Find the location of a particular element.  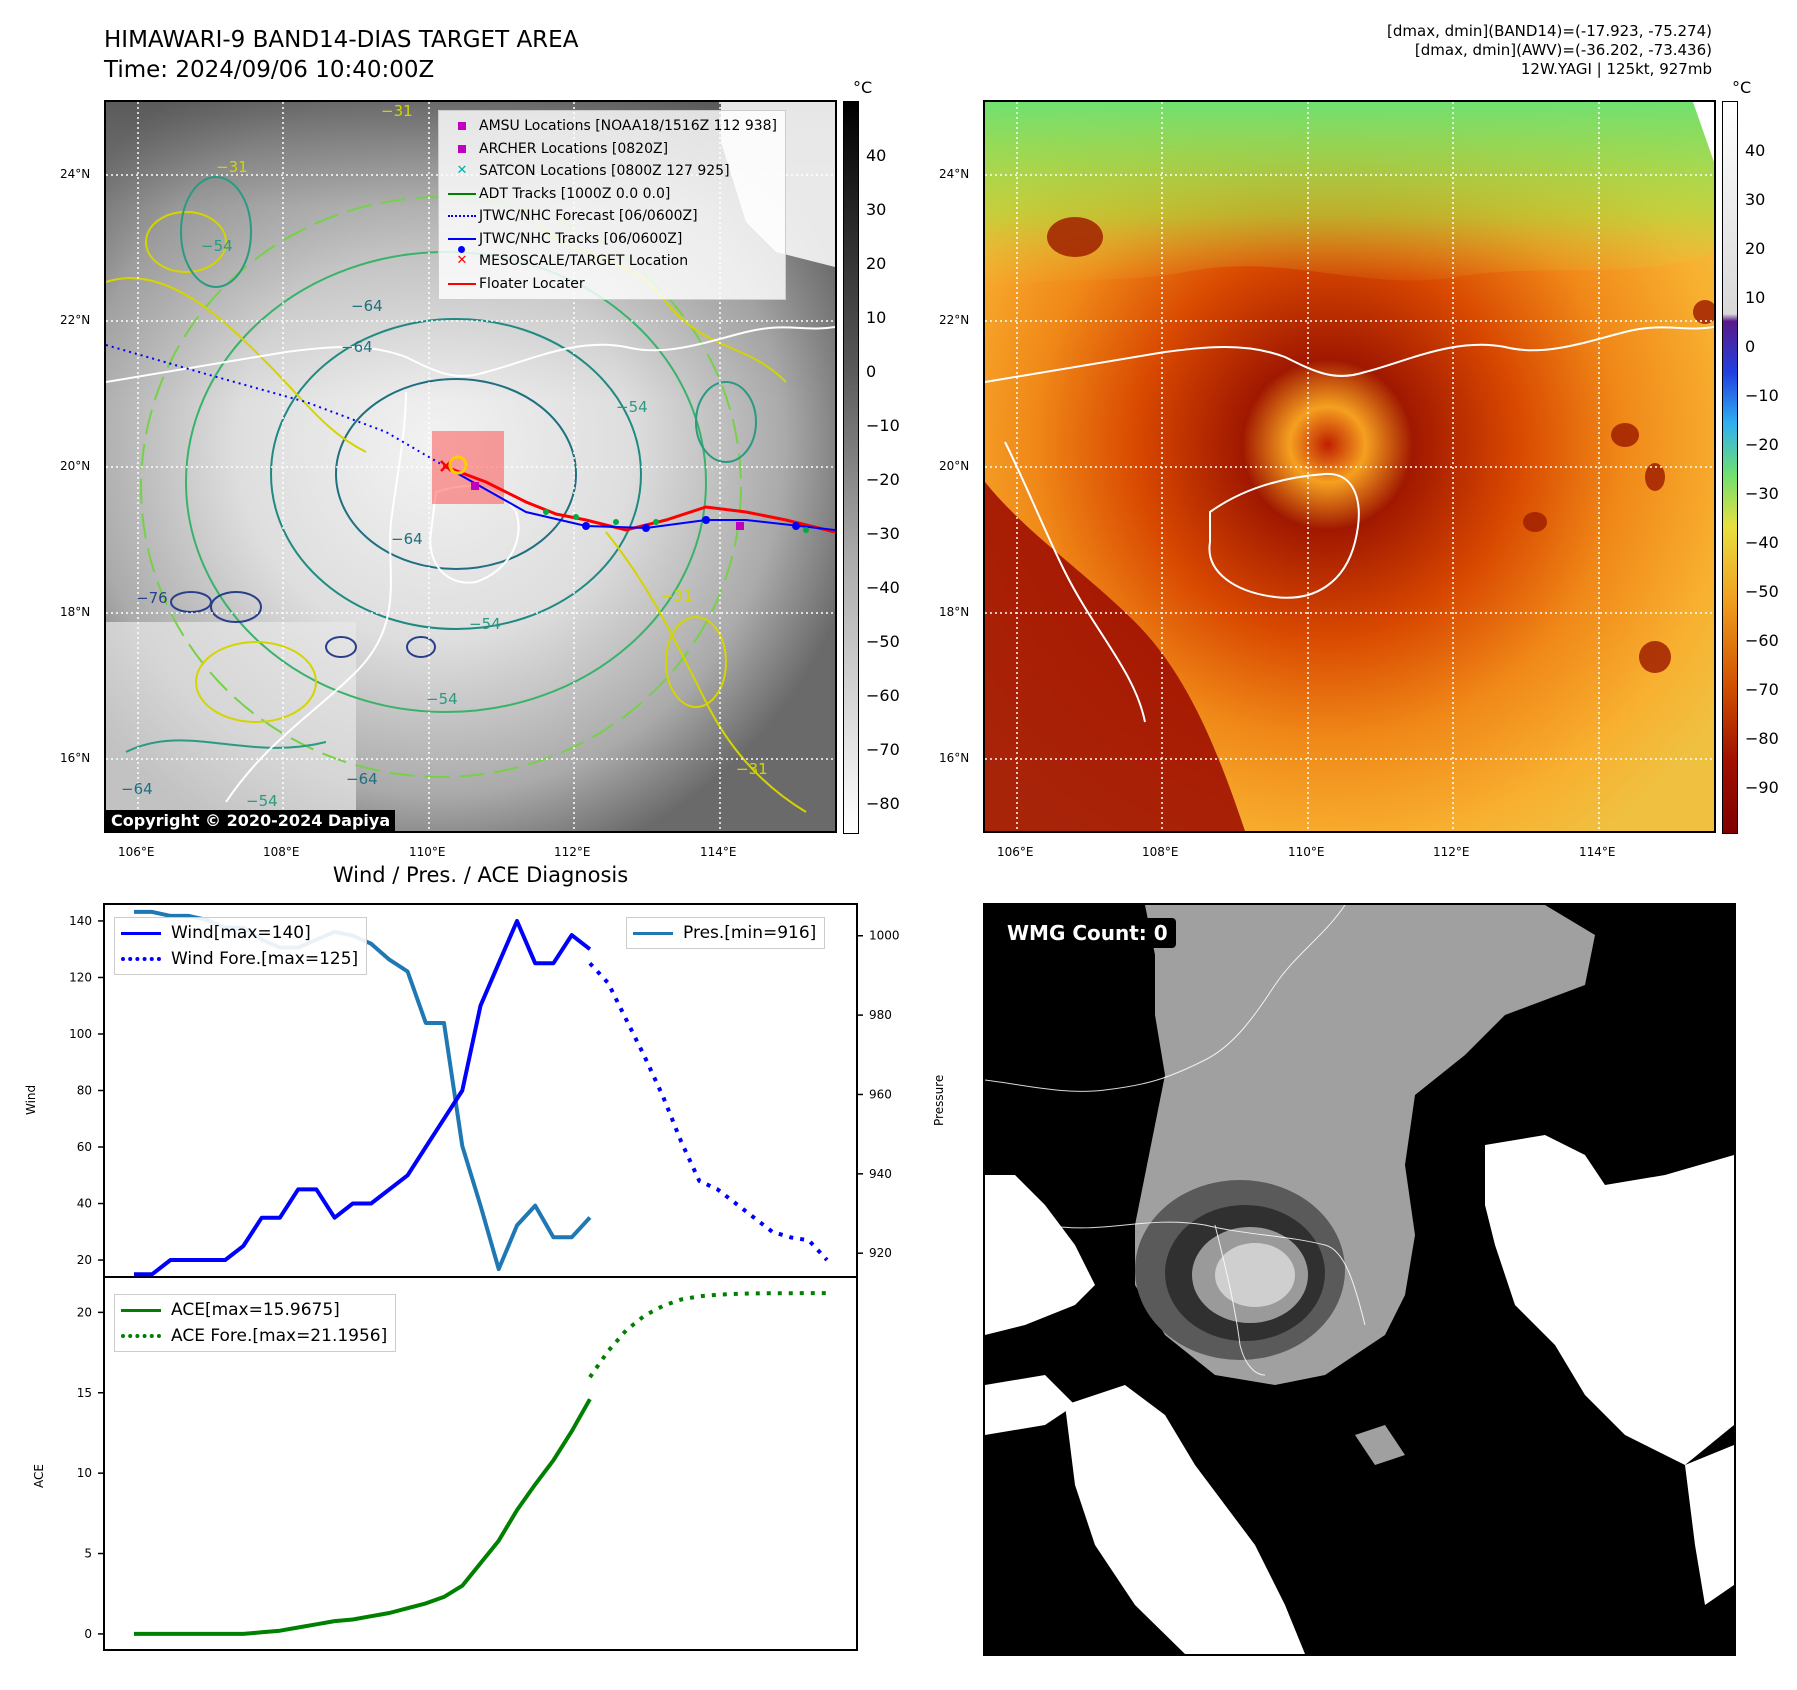

wind-ytick-label: 40 is located at coordinates (84, 1204).